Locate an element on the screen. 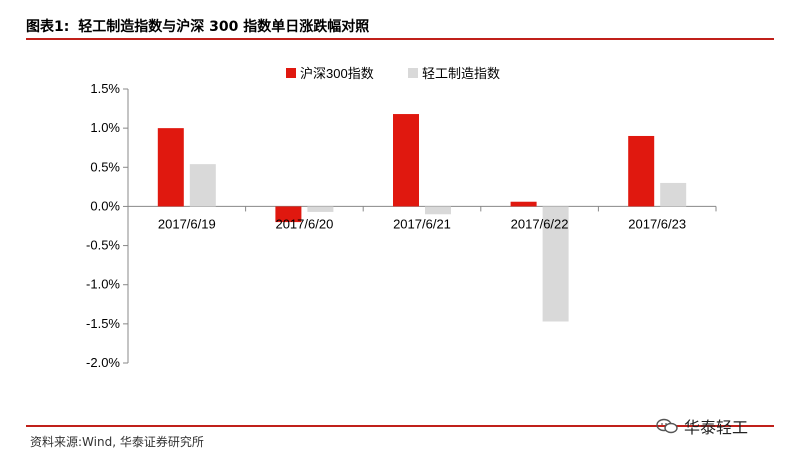  y-tick-label: 1.5% is located at coordinates (105, 88).